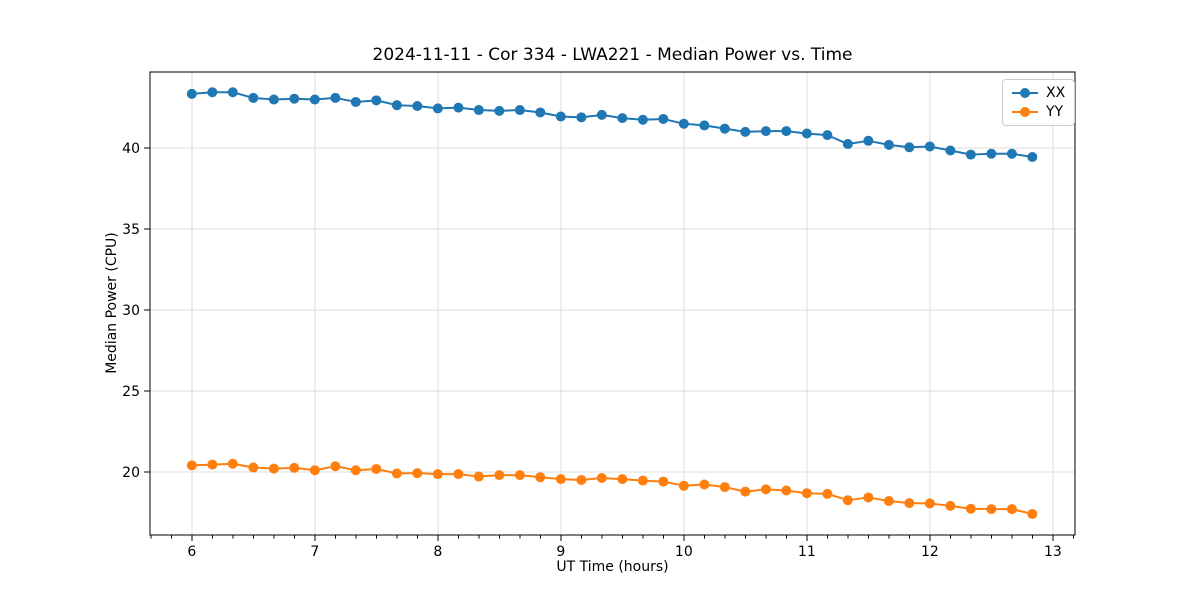 Image resolution: width=1200 pixels, height=600 pixels. I want to click on y-tick-label: 35, so click(131, 230).